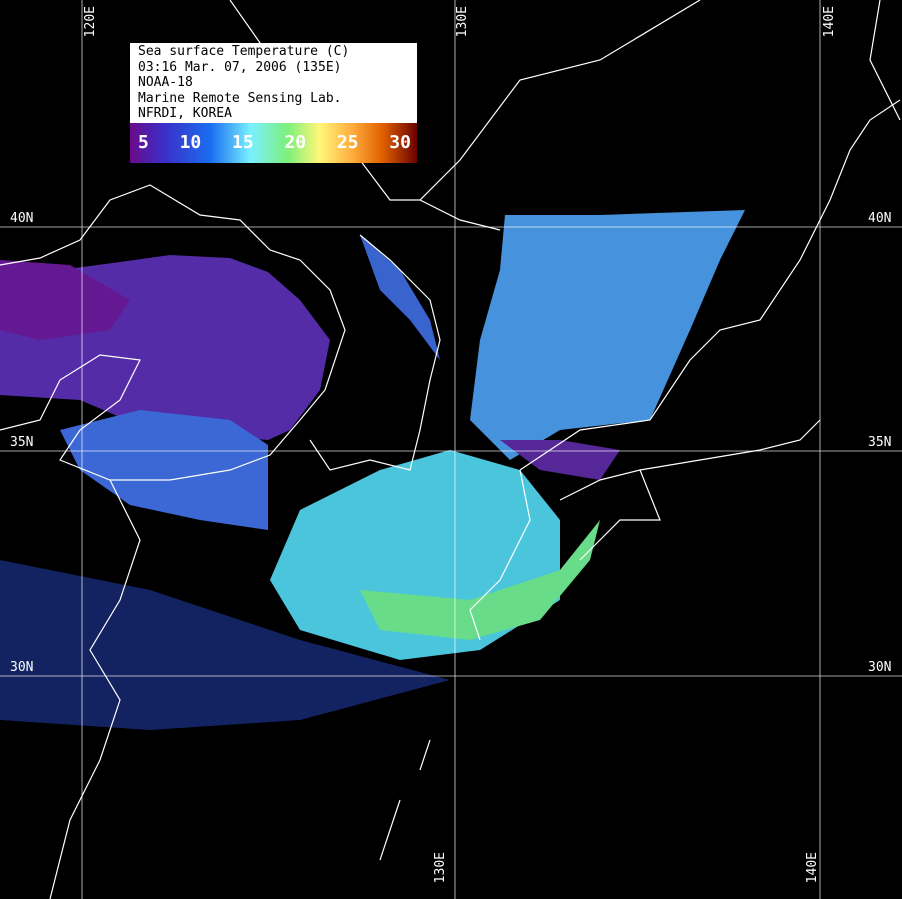 This screenshot has width=902, height=899. Describe the element at coordinates (190, 142) in the screenshot. I see `scale-tick: 10` at that location.